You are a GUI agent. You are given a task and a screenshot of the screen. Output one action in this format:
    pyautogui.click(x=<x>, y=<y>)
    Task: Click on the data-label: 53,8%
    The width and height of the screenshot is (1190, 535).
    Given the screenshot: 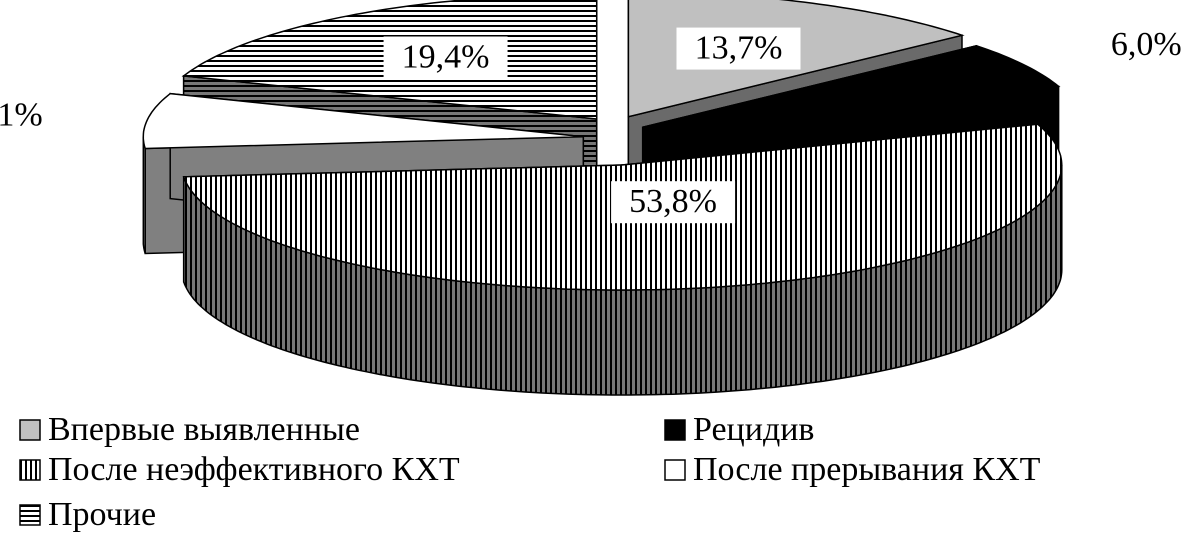 What is the action you would take?
    pyautogui.click(x=673, y=201)
    